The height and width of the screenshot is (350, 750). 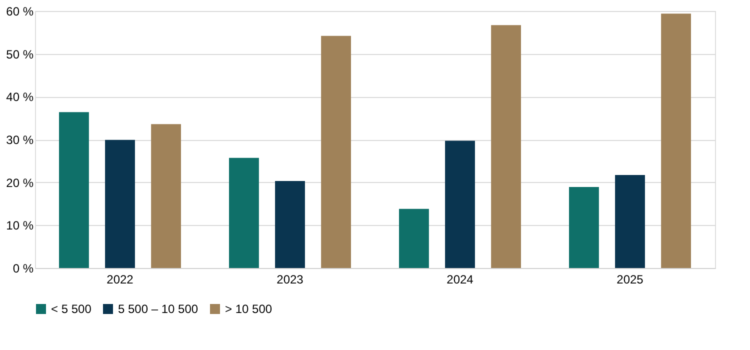 I want to click on x-tick-label: 2022, so click(x=120, y=279).